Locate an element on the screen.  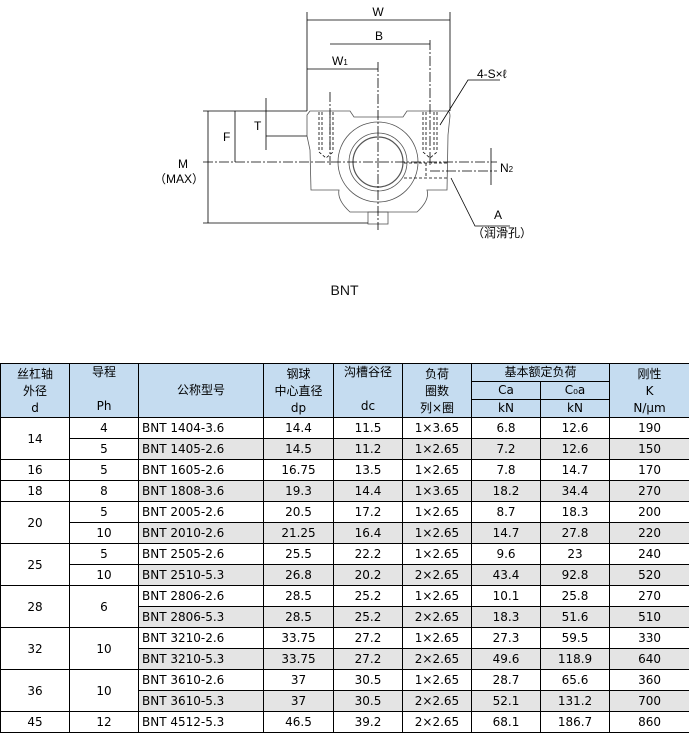
cell-c0a: 92.8 is located at coordinates (575, 575).